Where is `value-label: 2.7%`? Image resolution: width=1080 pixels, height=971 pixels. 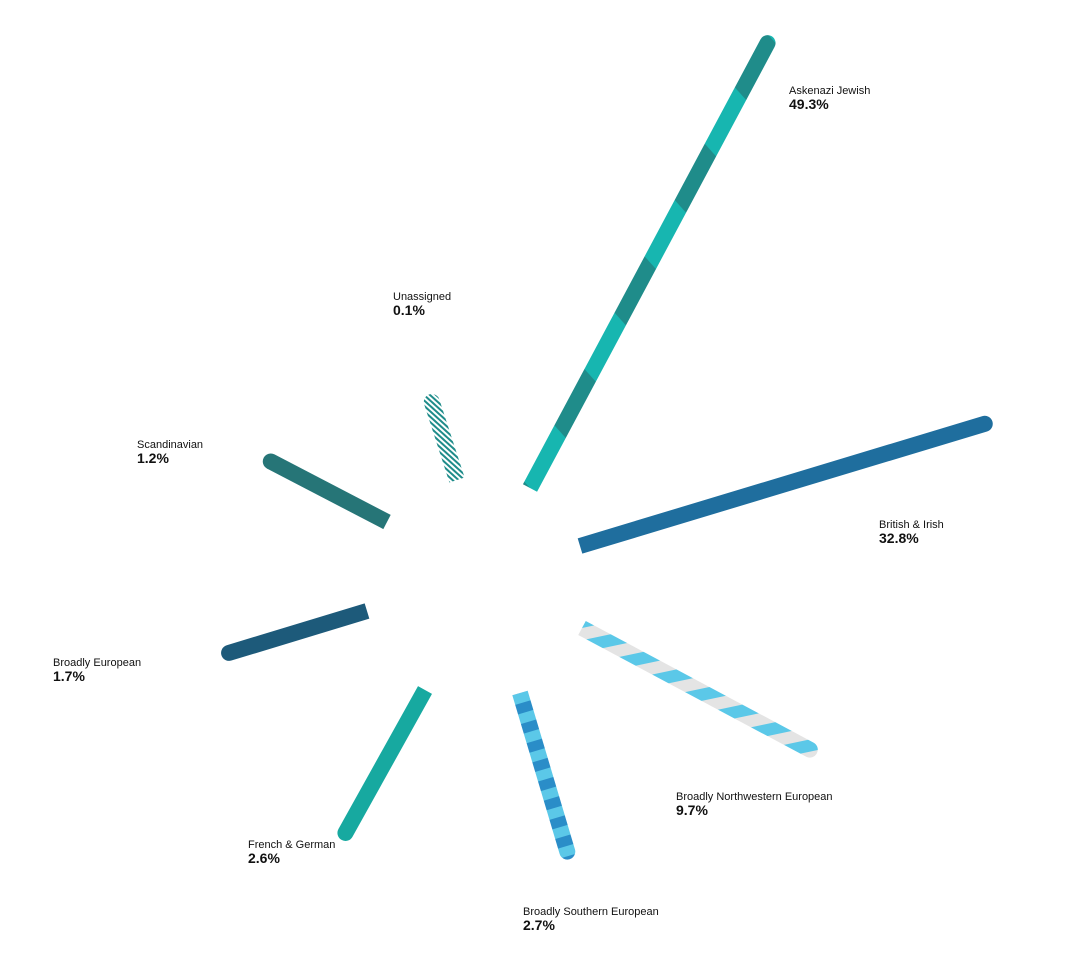 value-label: 2.7% is located at coordinates (539, 925).